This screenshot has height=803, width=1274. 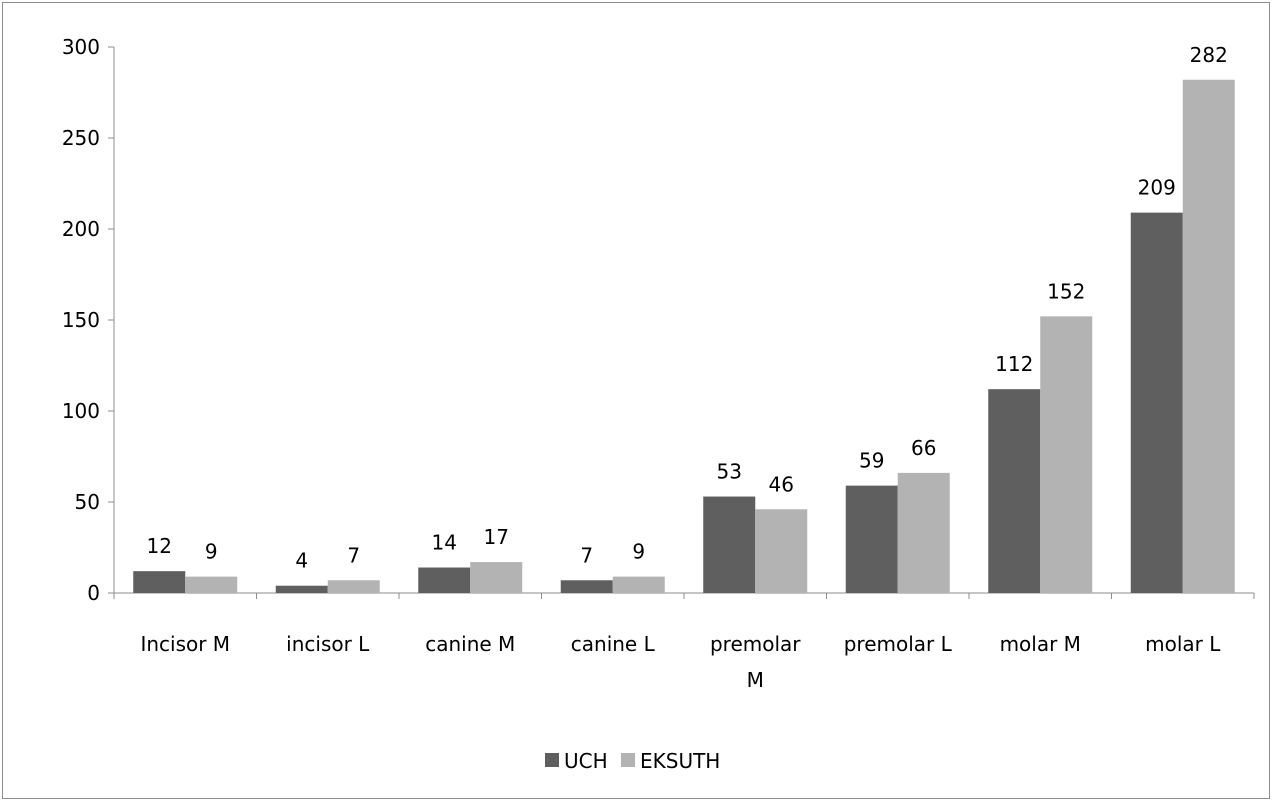 I want to click on x-category-label: M, so click(x=755, y=680).